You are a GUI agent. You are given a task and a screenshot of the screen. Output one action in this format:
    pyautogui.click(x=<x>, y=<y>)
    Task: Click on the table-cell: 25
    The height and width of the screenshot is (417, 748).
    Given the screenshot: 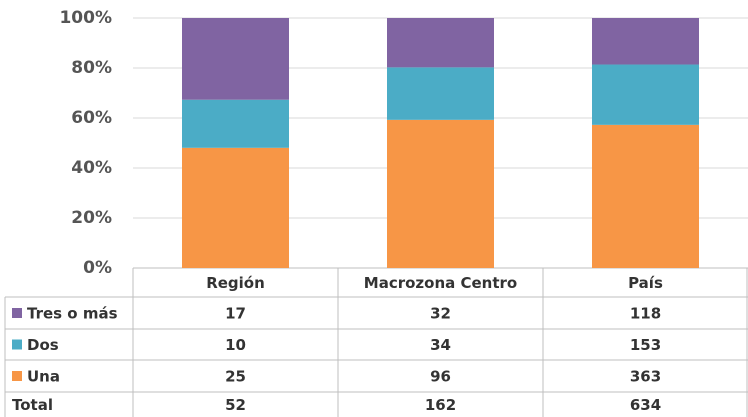 What is the action you would take?
    pyautogui.click(x=235, y=377)
    